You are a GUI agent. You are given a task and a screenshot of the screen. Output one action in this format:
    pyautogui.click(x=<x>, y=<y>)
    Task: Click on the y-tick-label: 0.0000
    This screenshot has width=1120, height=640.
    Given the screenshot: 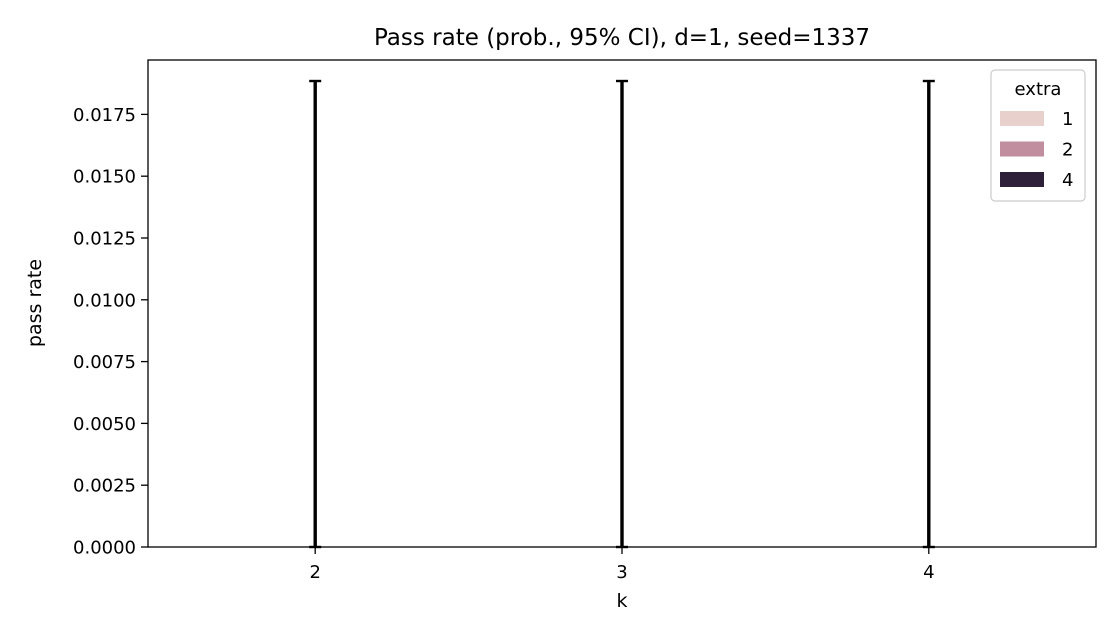 What is the action you would take?
    pyautogui.click(x=104, y=548)
    